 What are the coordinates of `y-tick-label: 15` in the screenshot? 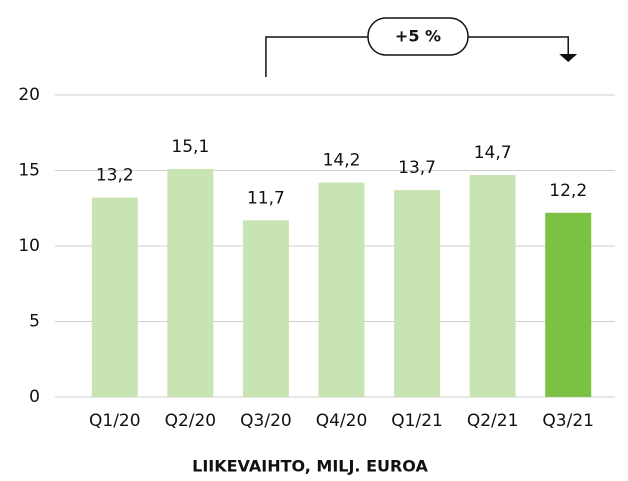 It's located at (29, 171).